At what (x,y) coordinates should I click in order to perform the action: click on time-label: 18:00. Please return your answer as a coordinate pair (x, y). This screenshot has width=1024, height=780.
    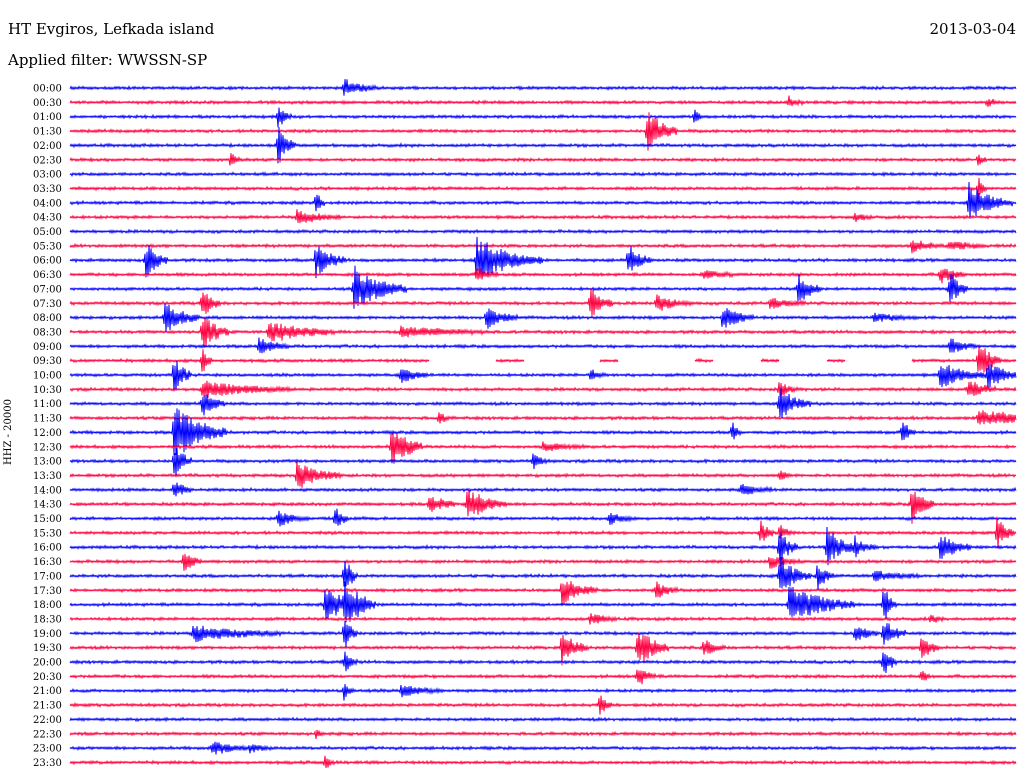
    Looking at the image, I should click on (47, 605).